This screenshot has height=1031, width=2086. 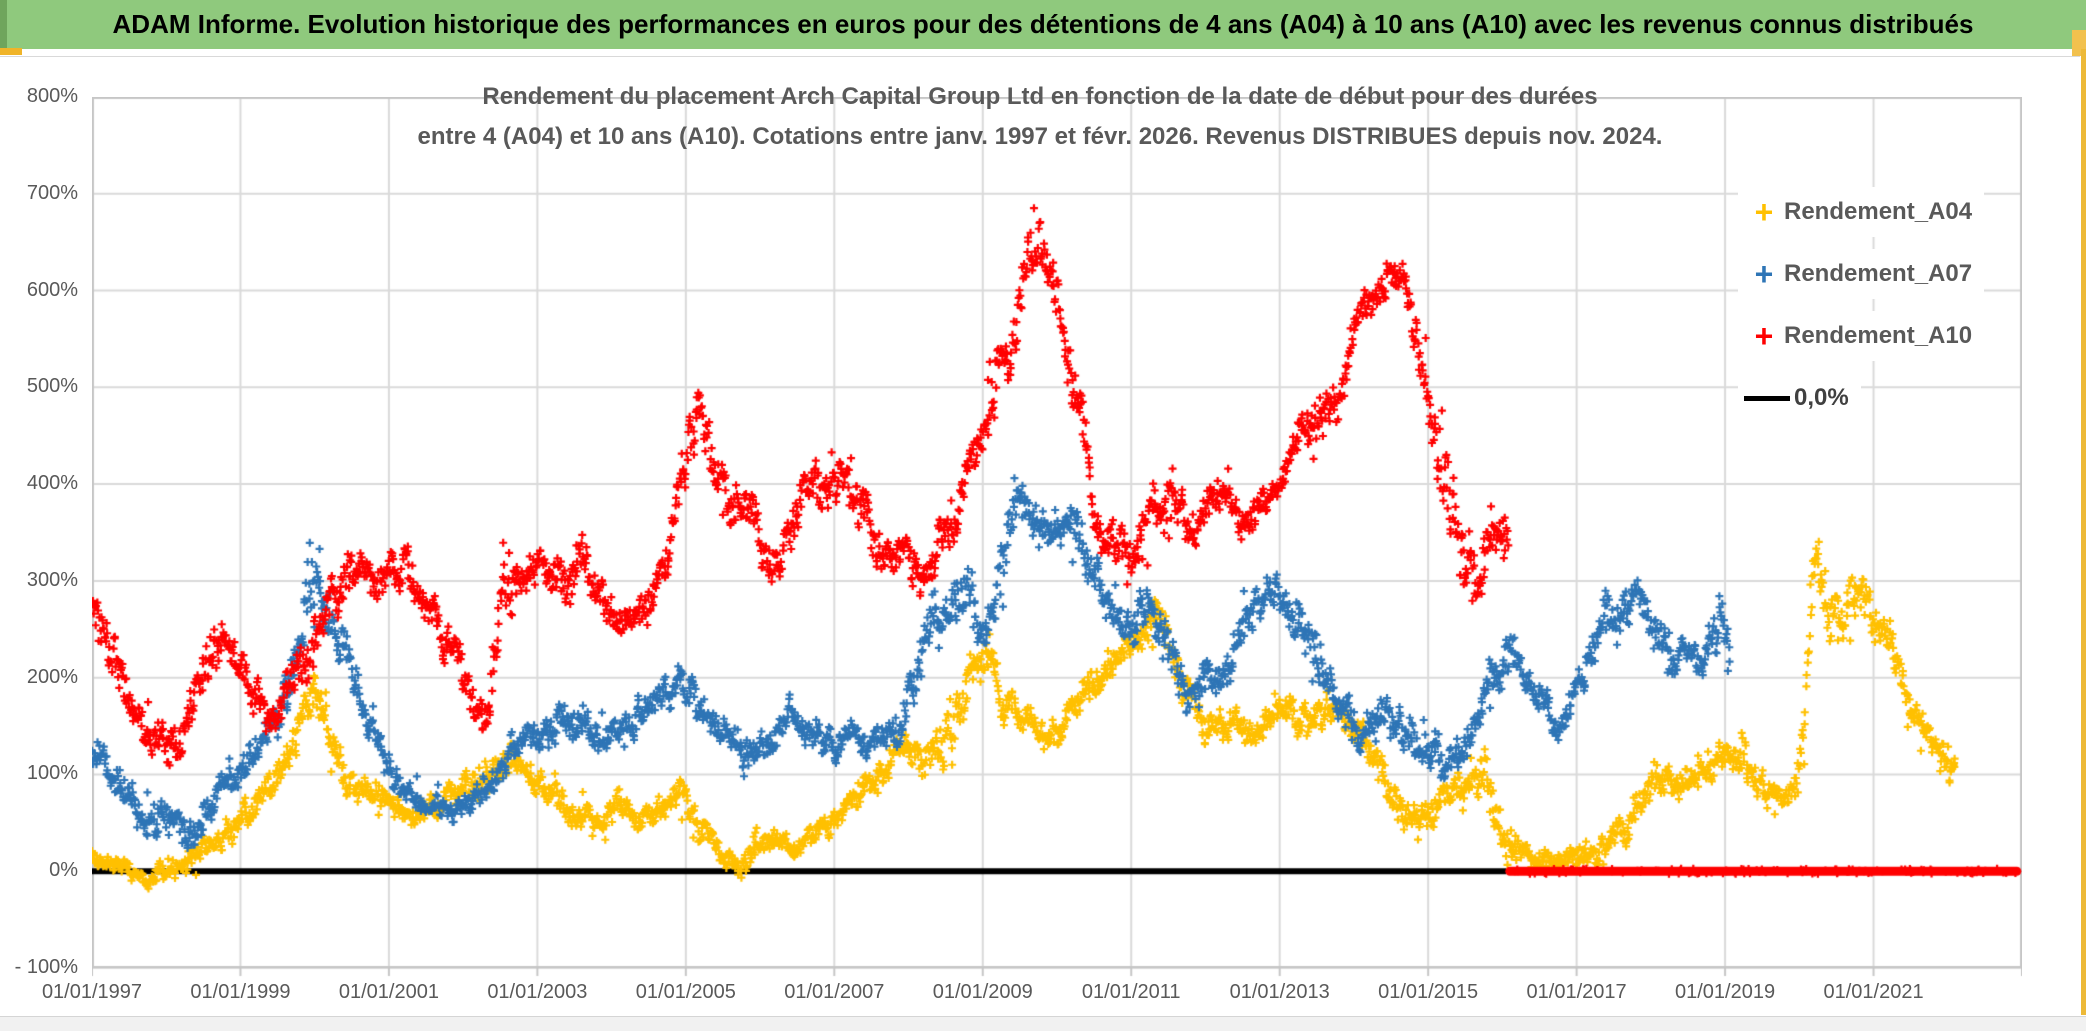 I want to click on x-axis-tick: 01/01/1997, so click(x=92, y=992).